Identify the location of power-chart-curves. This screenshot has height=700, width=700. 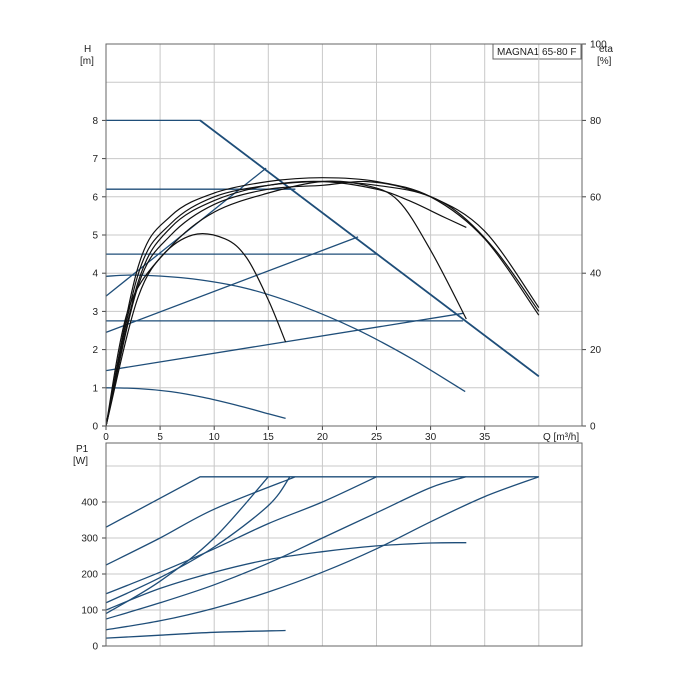
(322, 557).